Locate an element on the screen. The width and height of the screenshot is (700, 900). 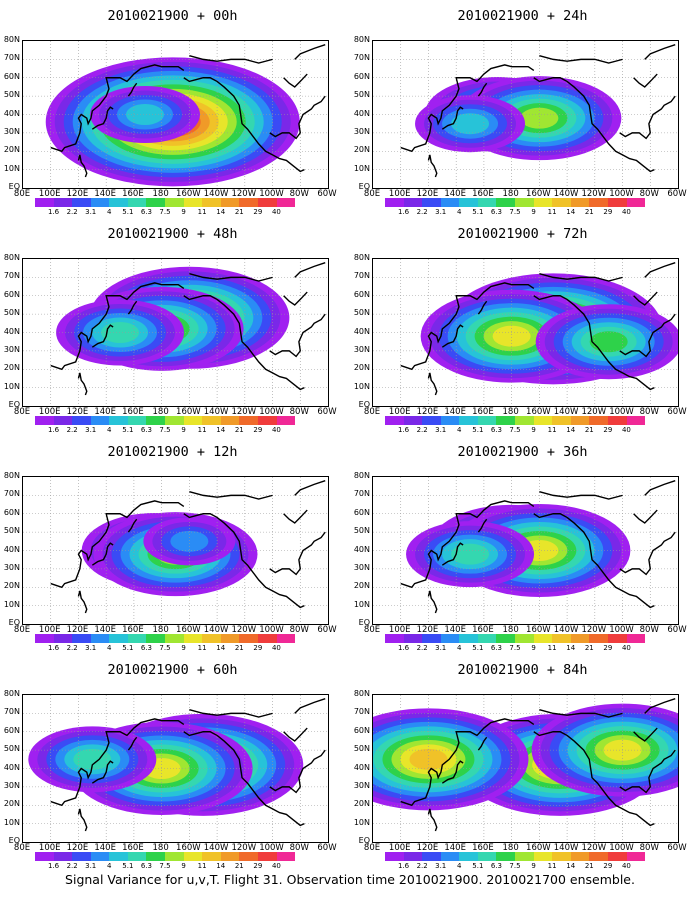
colorbar-labels: 1.6 2.2 3.1 4 5.1 6.3 7.5 9 11 14 21 29 40 is located at coordinates (165, 430).